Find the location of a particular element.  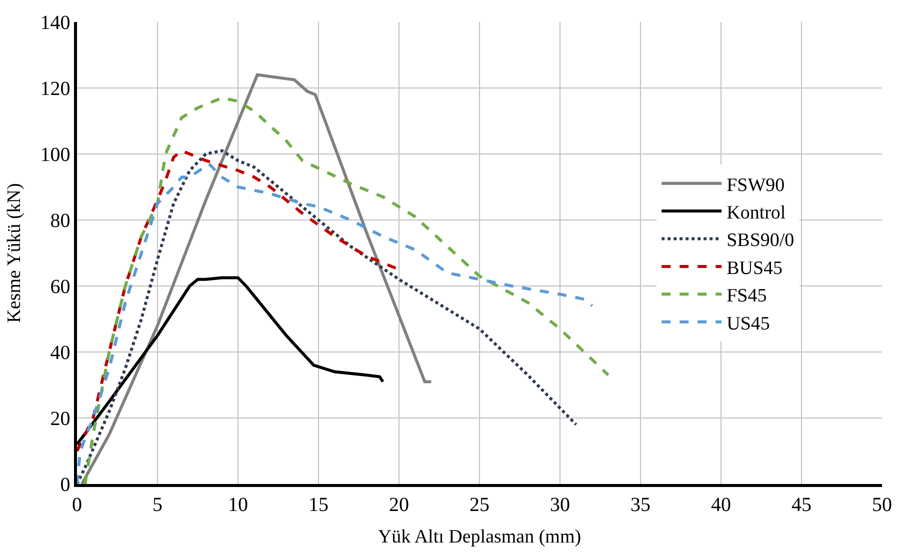

legend-label: FSW90 is located at coordinates (755, 185).